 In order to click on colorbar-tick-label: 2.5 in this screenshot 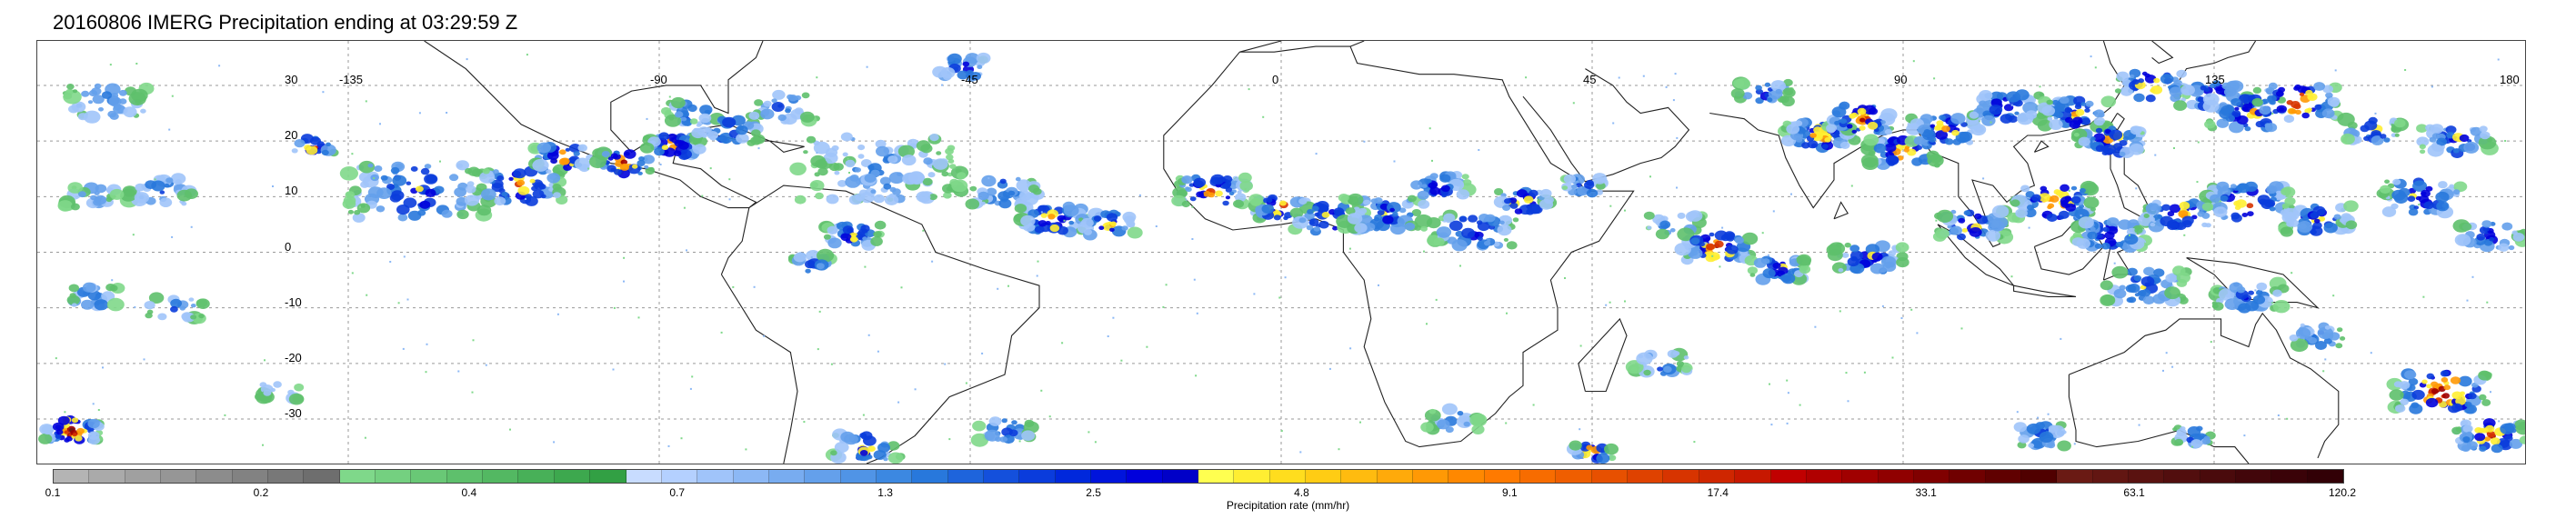, I will do `click(1093, 492)`.